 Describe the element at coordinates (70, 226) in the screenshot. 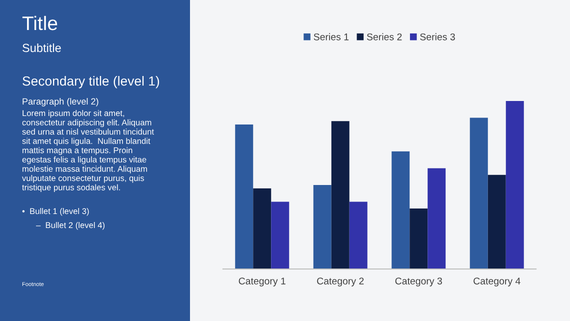

I see `text: – Bullet 2 (level 4)` at that location.